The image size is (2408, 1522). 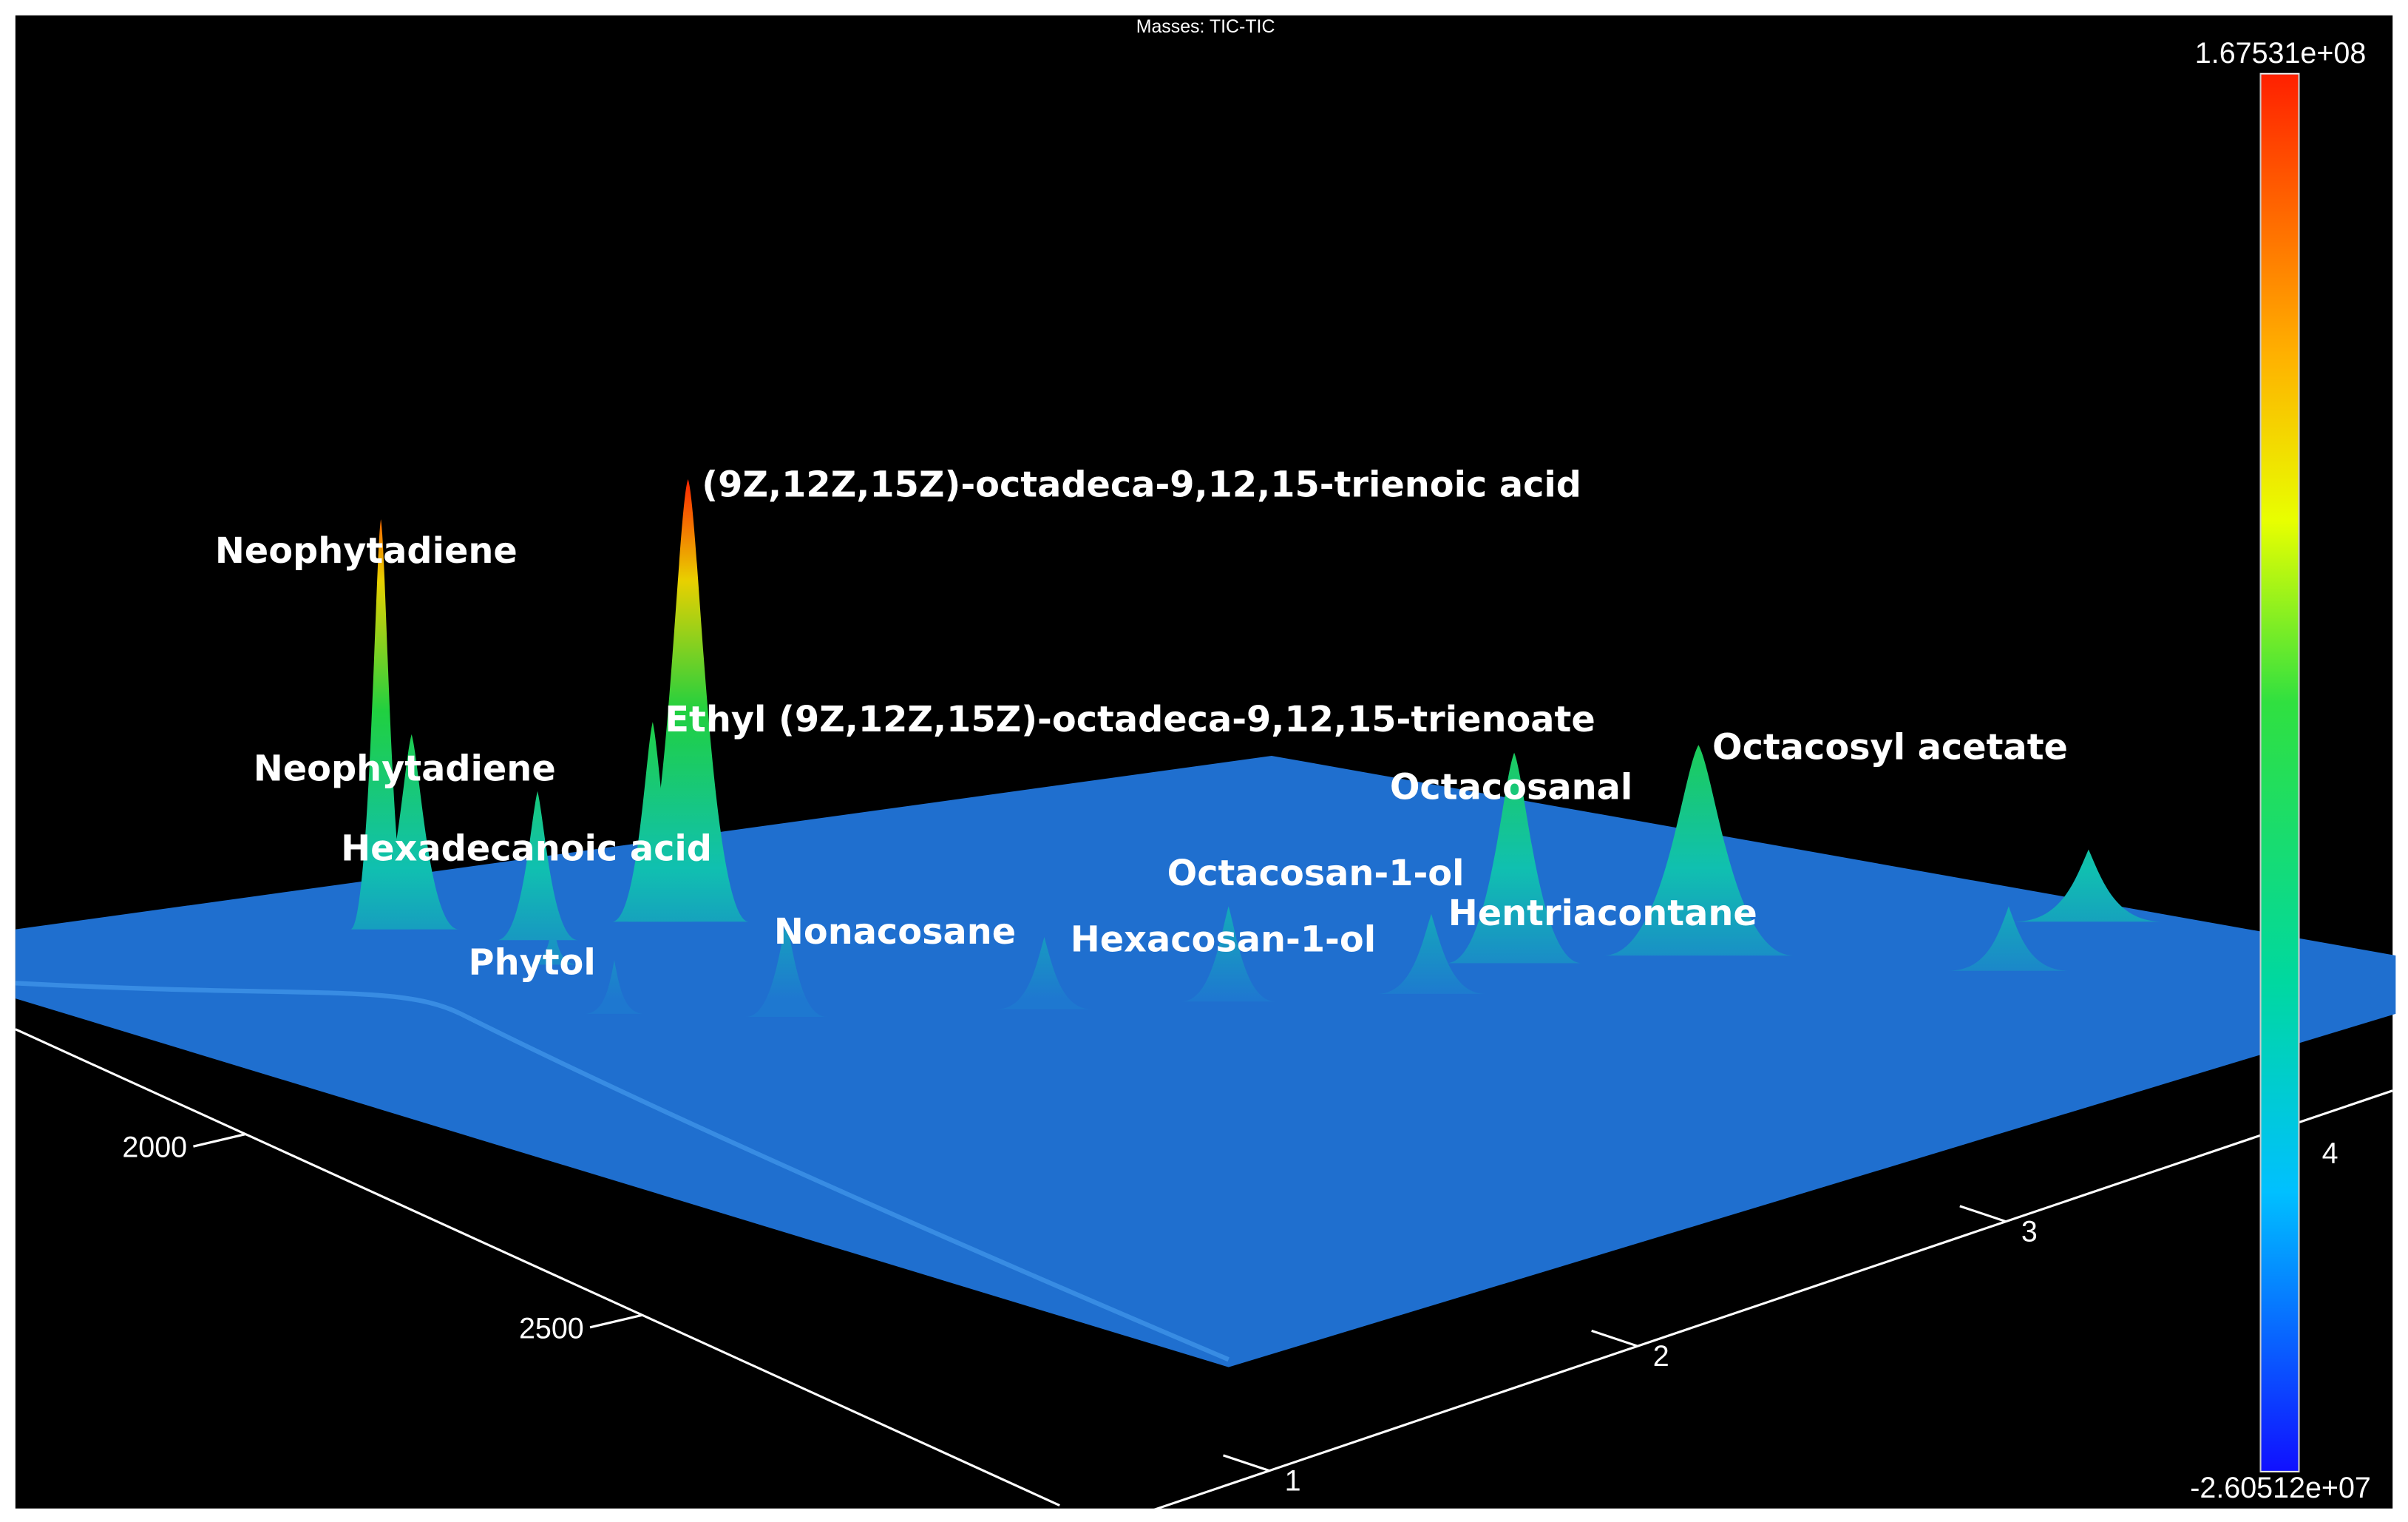 What do you see at coordinates (895, 932) in the screenshot?
I see `peak-label: Nonacosane` at bounding box center [895, 932].